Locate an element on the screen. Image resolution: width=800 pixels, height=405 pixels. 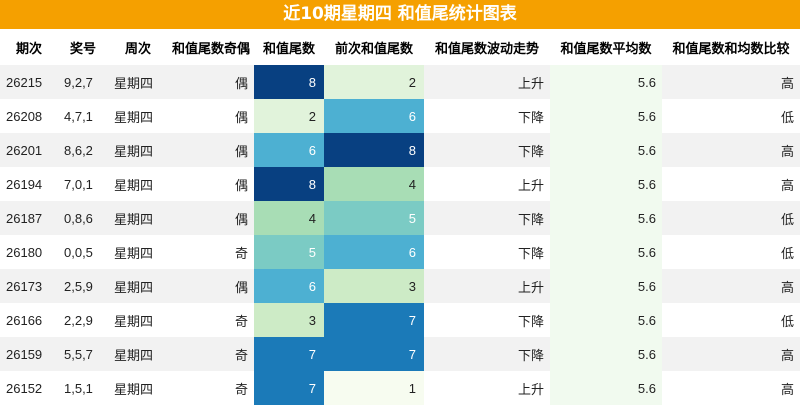
cell-period: 26180 is located at coordinates (24, 252).